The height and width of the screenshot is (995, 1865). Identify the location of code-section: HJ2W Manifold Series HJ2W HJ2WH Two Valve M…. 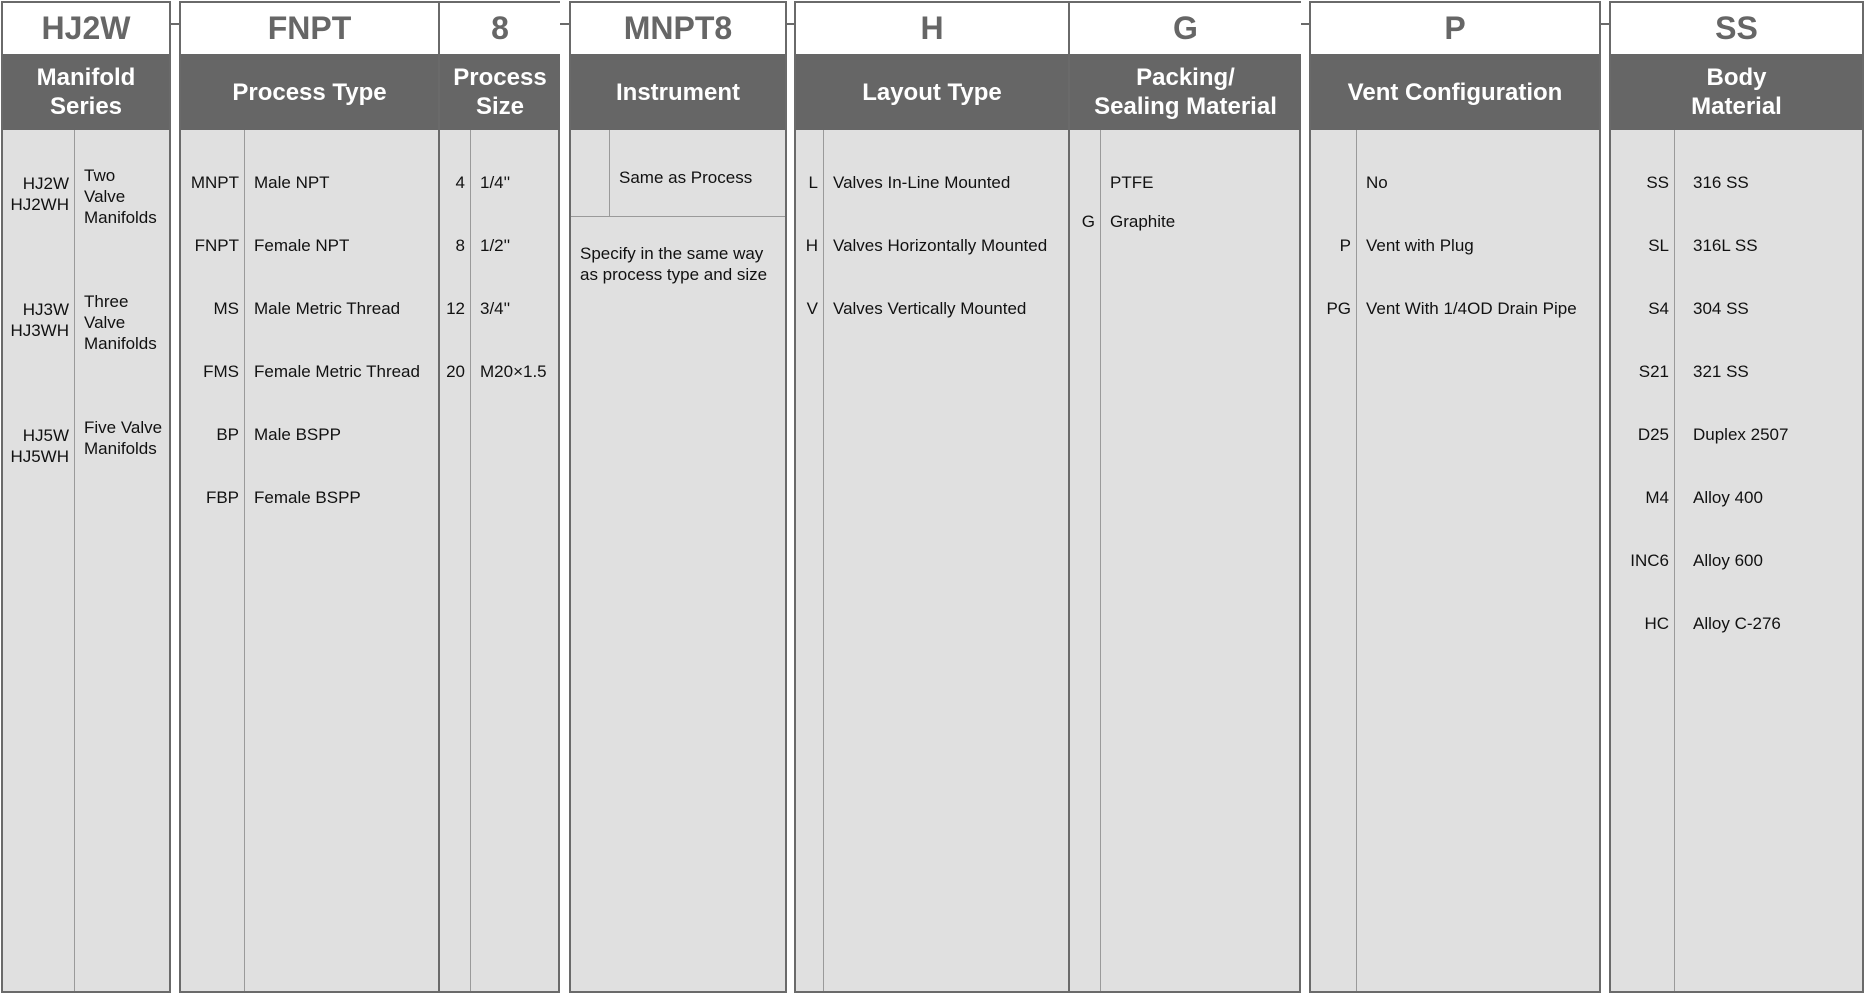
(86, 497).